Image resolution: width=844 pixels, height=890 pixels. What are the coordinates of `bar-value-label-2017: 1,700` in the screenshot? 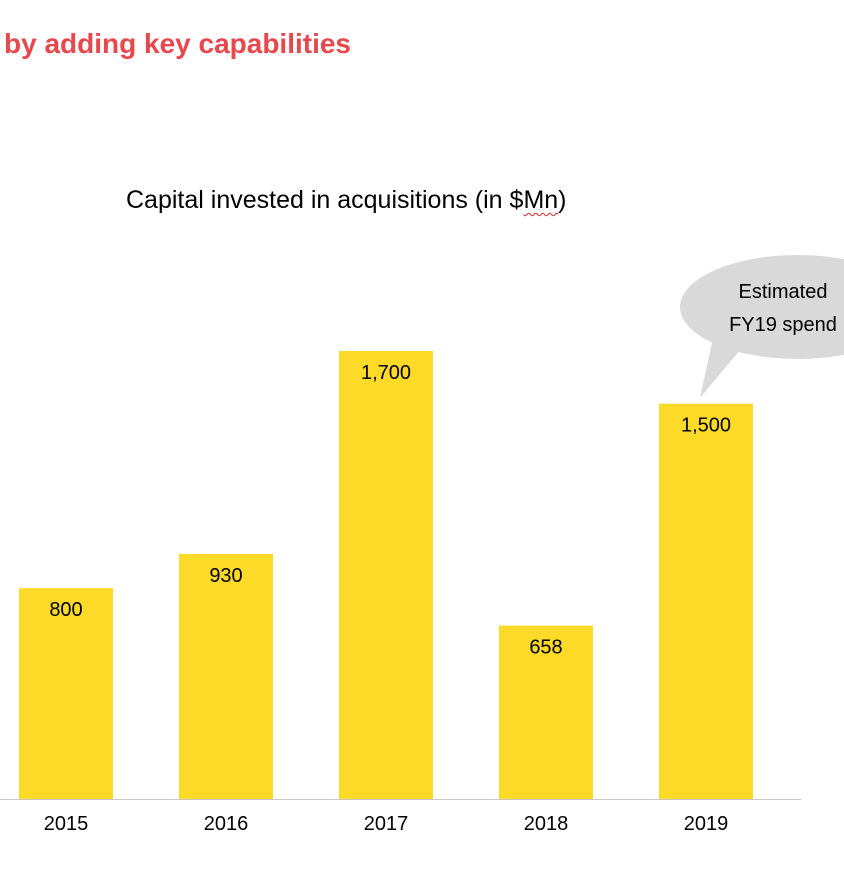 It's located at (386, 373).